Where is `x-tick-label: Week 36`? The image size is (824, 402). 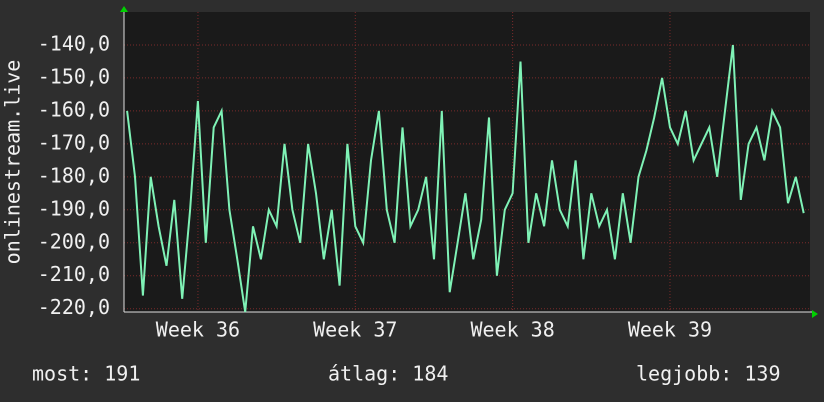 x-tick-label: Week 36 is located at coordinates (198, 330).